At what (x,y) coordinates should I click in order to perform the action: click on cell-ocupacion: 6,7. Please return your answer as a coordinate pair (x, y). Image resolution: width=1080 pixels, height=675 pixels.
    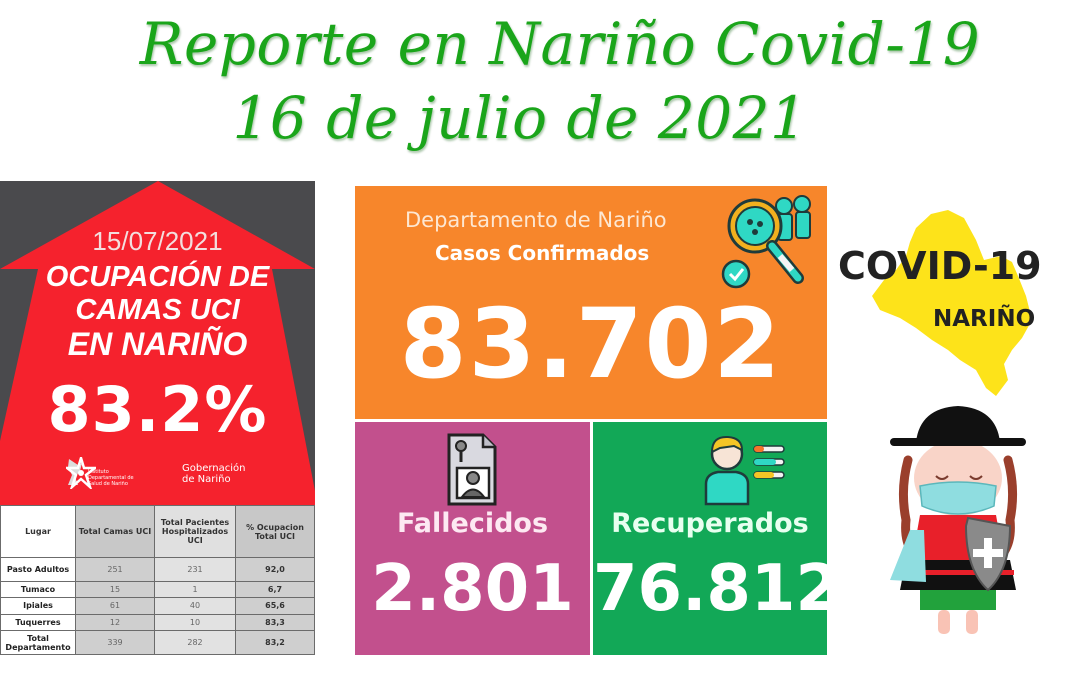
    Looking at the image, I should click on (275, 589).